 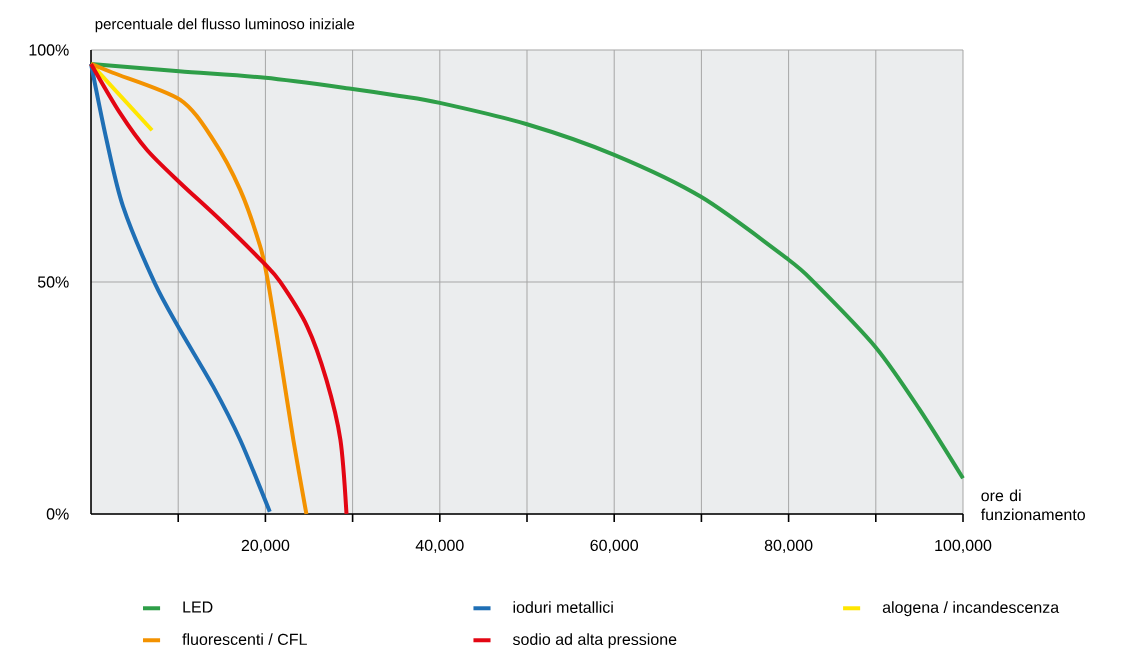 What do you see at coordinates (225, 25) in the screenshot?
I see `y-axis-title: percentuale del flusso luminoso iniziale` at bounding box center [225, 25].